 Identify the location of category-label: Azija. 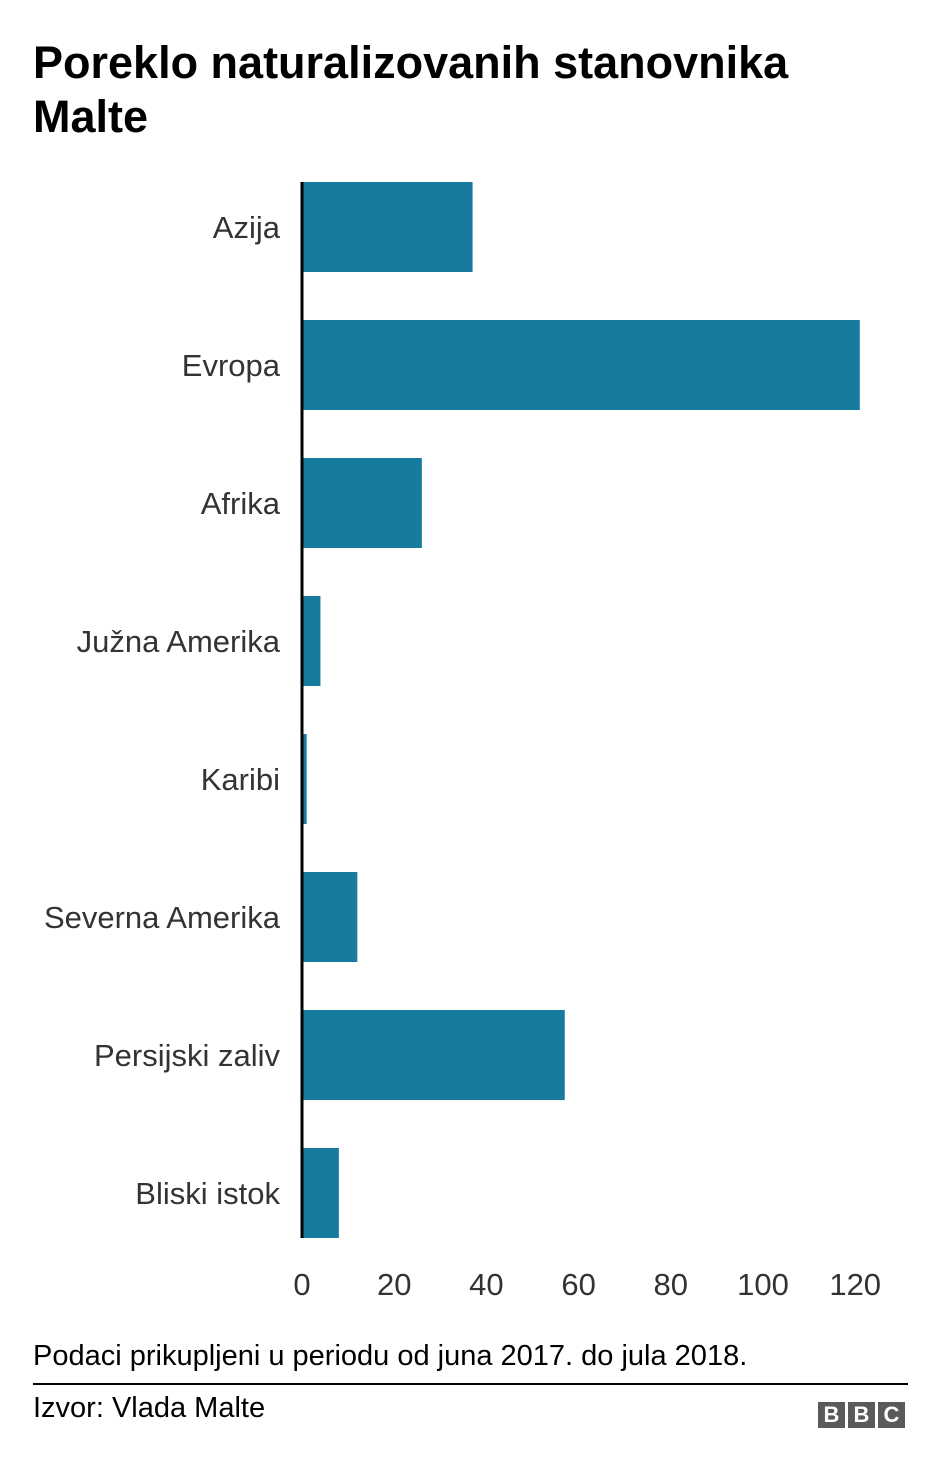
(247, 227).